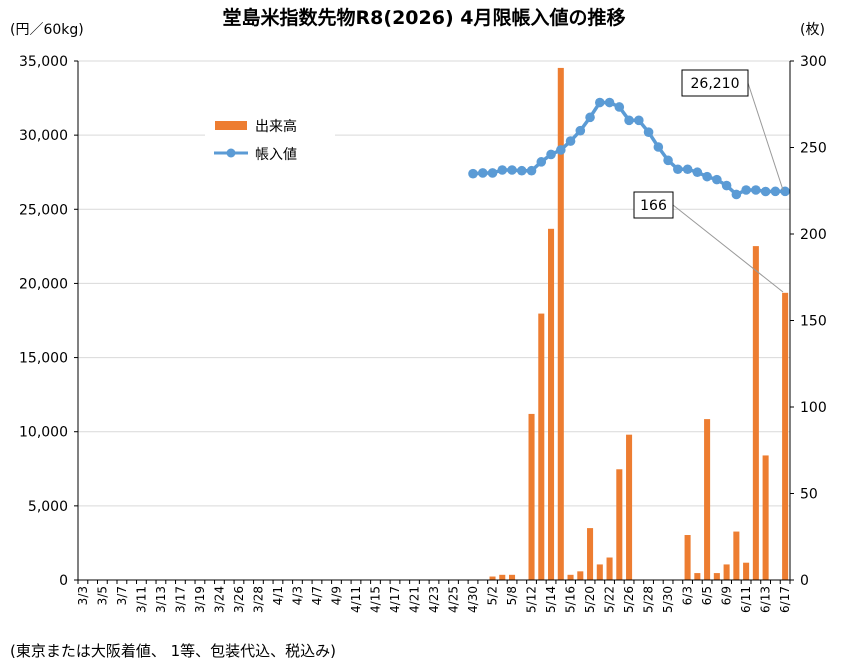 The width and height of the screenshot is (848, 665). What do you see at coordinates (765, 136) in the screenshot?
I see `price-callout-leader` at bounding box center [765, 136].